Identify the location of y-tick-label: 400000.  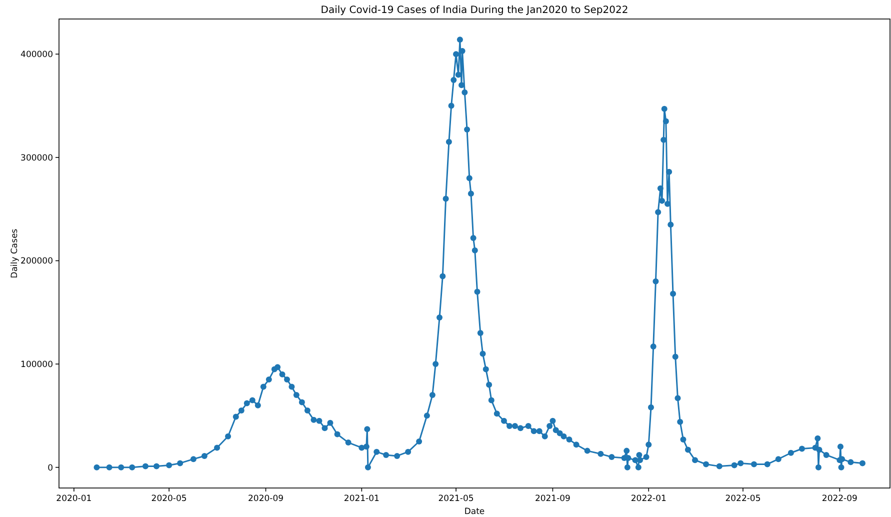
(36, 55).